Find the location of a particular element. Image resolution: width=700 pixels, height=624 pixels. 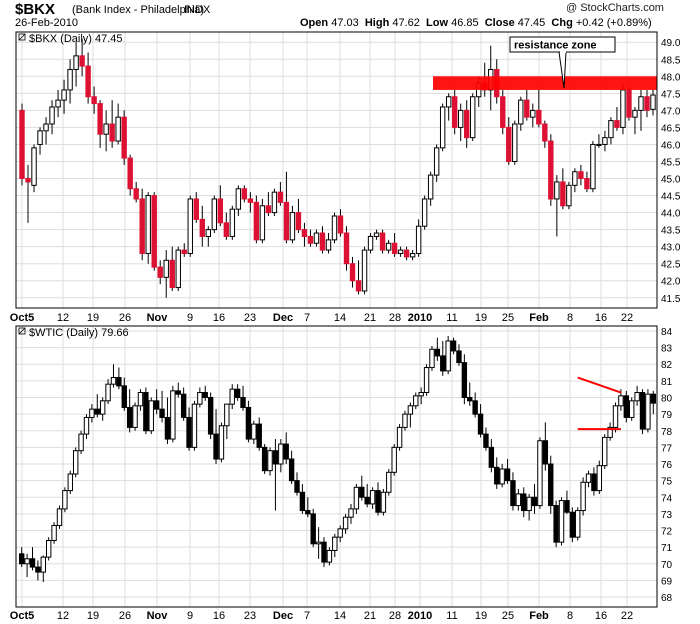

x-tick-label: Dec is located at coordinates (283, 616).